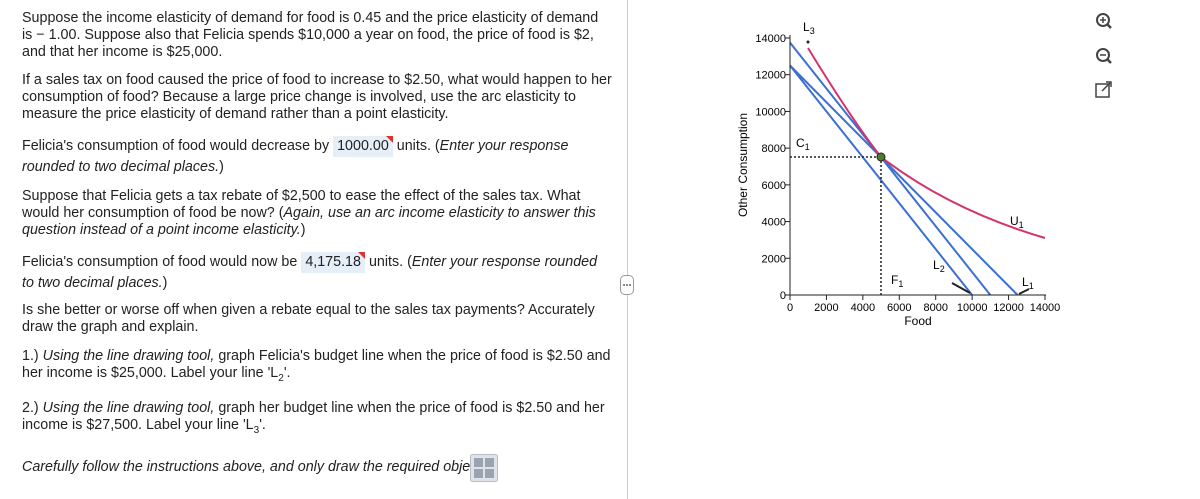 The width and height of the screenshot is (1200, 499). I want to click on answer-input: 4,175.18, so click(333, 262).